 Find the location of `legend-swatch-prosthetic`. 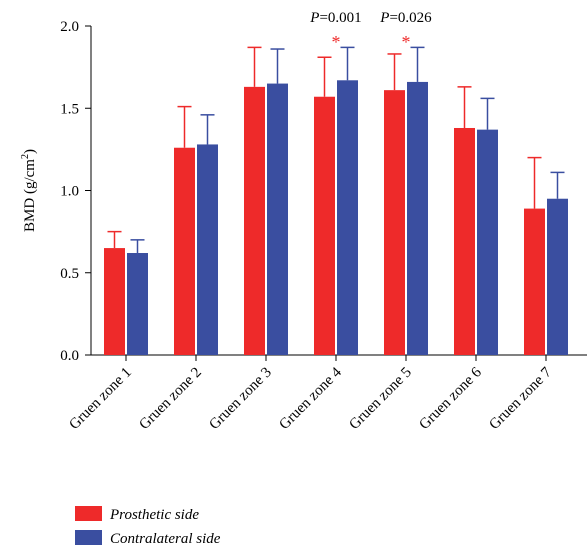

legend-swatch-prosthetic is located at coordinates (88, 513).